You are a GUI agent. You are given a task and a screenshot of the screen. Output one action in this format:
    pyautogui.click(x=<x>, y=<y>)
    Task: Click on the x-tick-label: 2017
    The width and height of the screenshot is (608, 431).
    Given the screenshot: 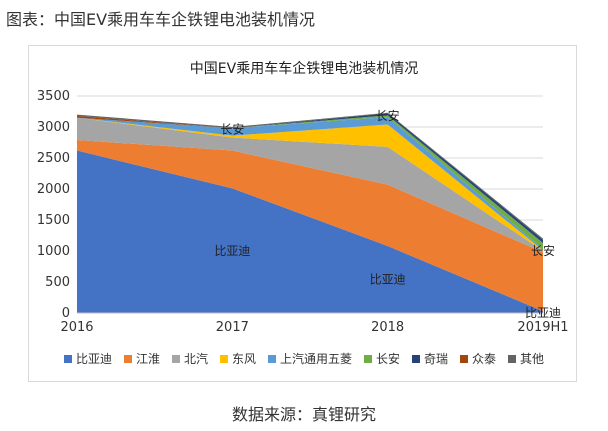 What is the action you would take?
    pyautogui.click(x=232, y=327)
    